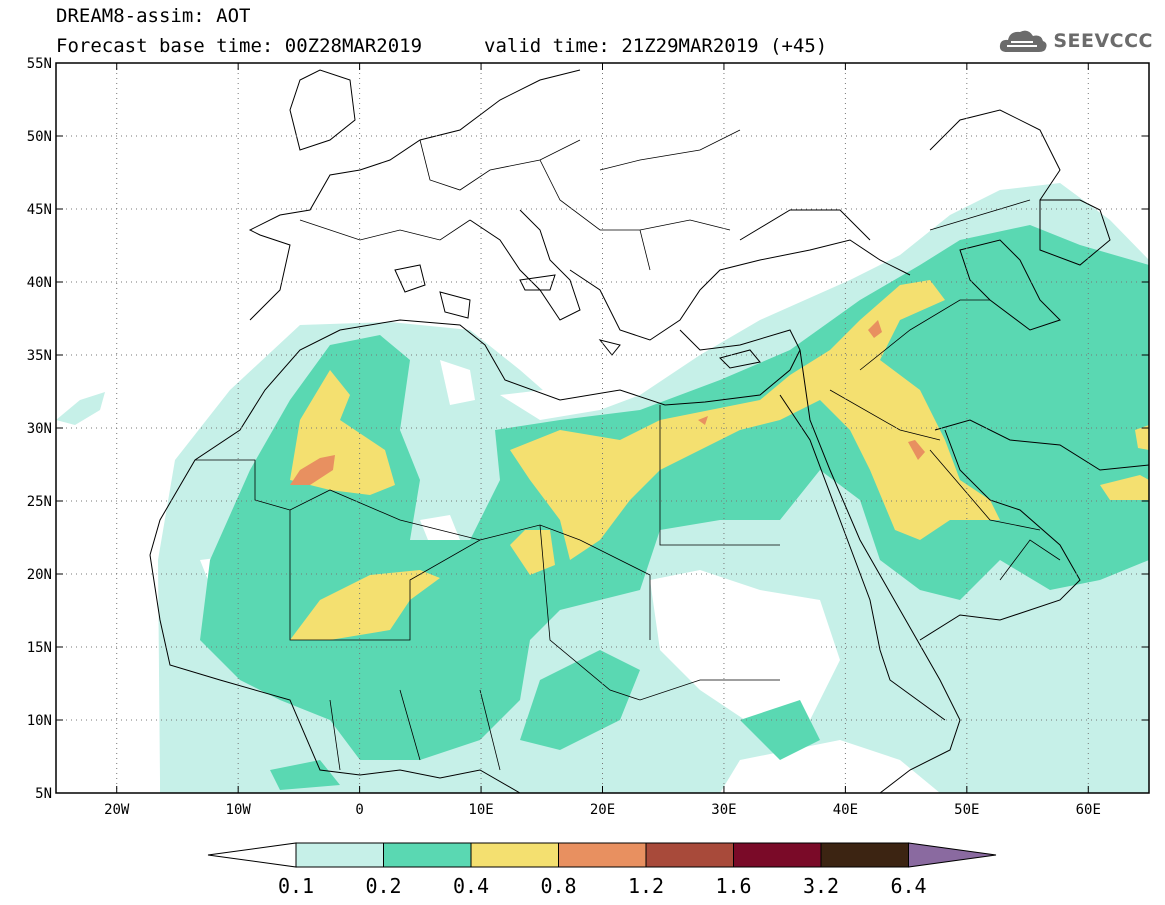 Image resolution: width=1165 pixels, height=905 pixels. Describe the element at coordinates (296, 886) in the screenshot. I see `colorbar-label: 0.1` at that location.